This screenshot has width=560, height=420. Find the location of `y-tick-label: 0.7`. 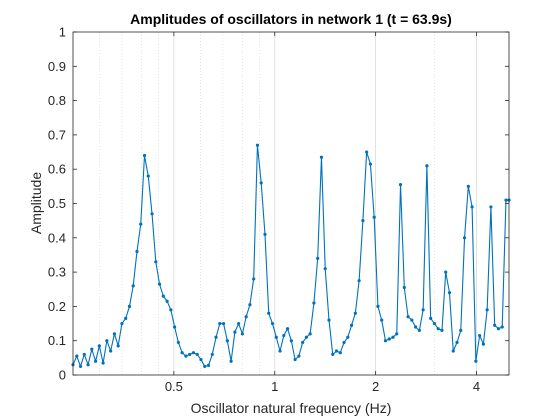

y-tick-label: 0.7 is located at coordinates (57, 134).